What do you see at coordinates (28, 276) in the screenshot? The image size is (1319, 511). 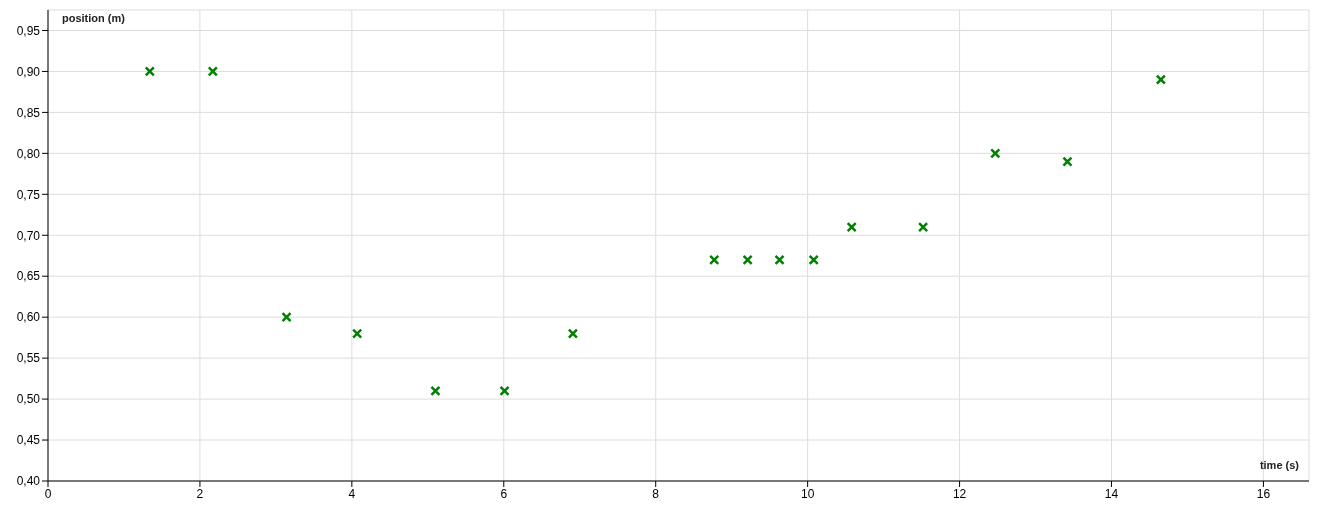 I see `y-tick-label: 0,65` at bounding box center [28, 276].